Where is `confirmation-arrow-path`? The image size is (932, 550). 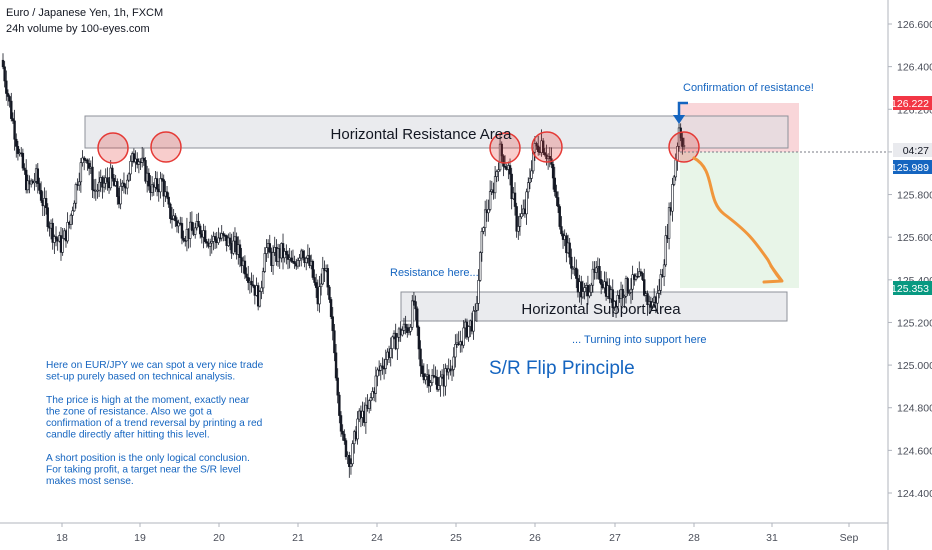 confirmation-arrow-path is located at coordinates (682, 108).